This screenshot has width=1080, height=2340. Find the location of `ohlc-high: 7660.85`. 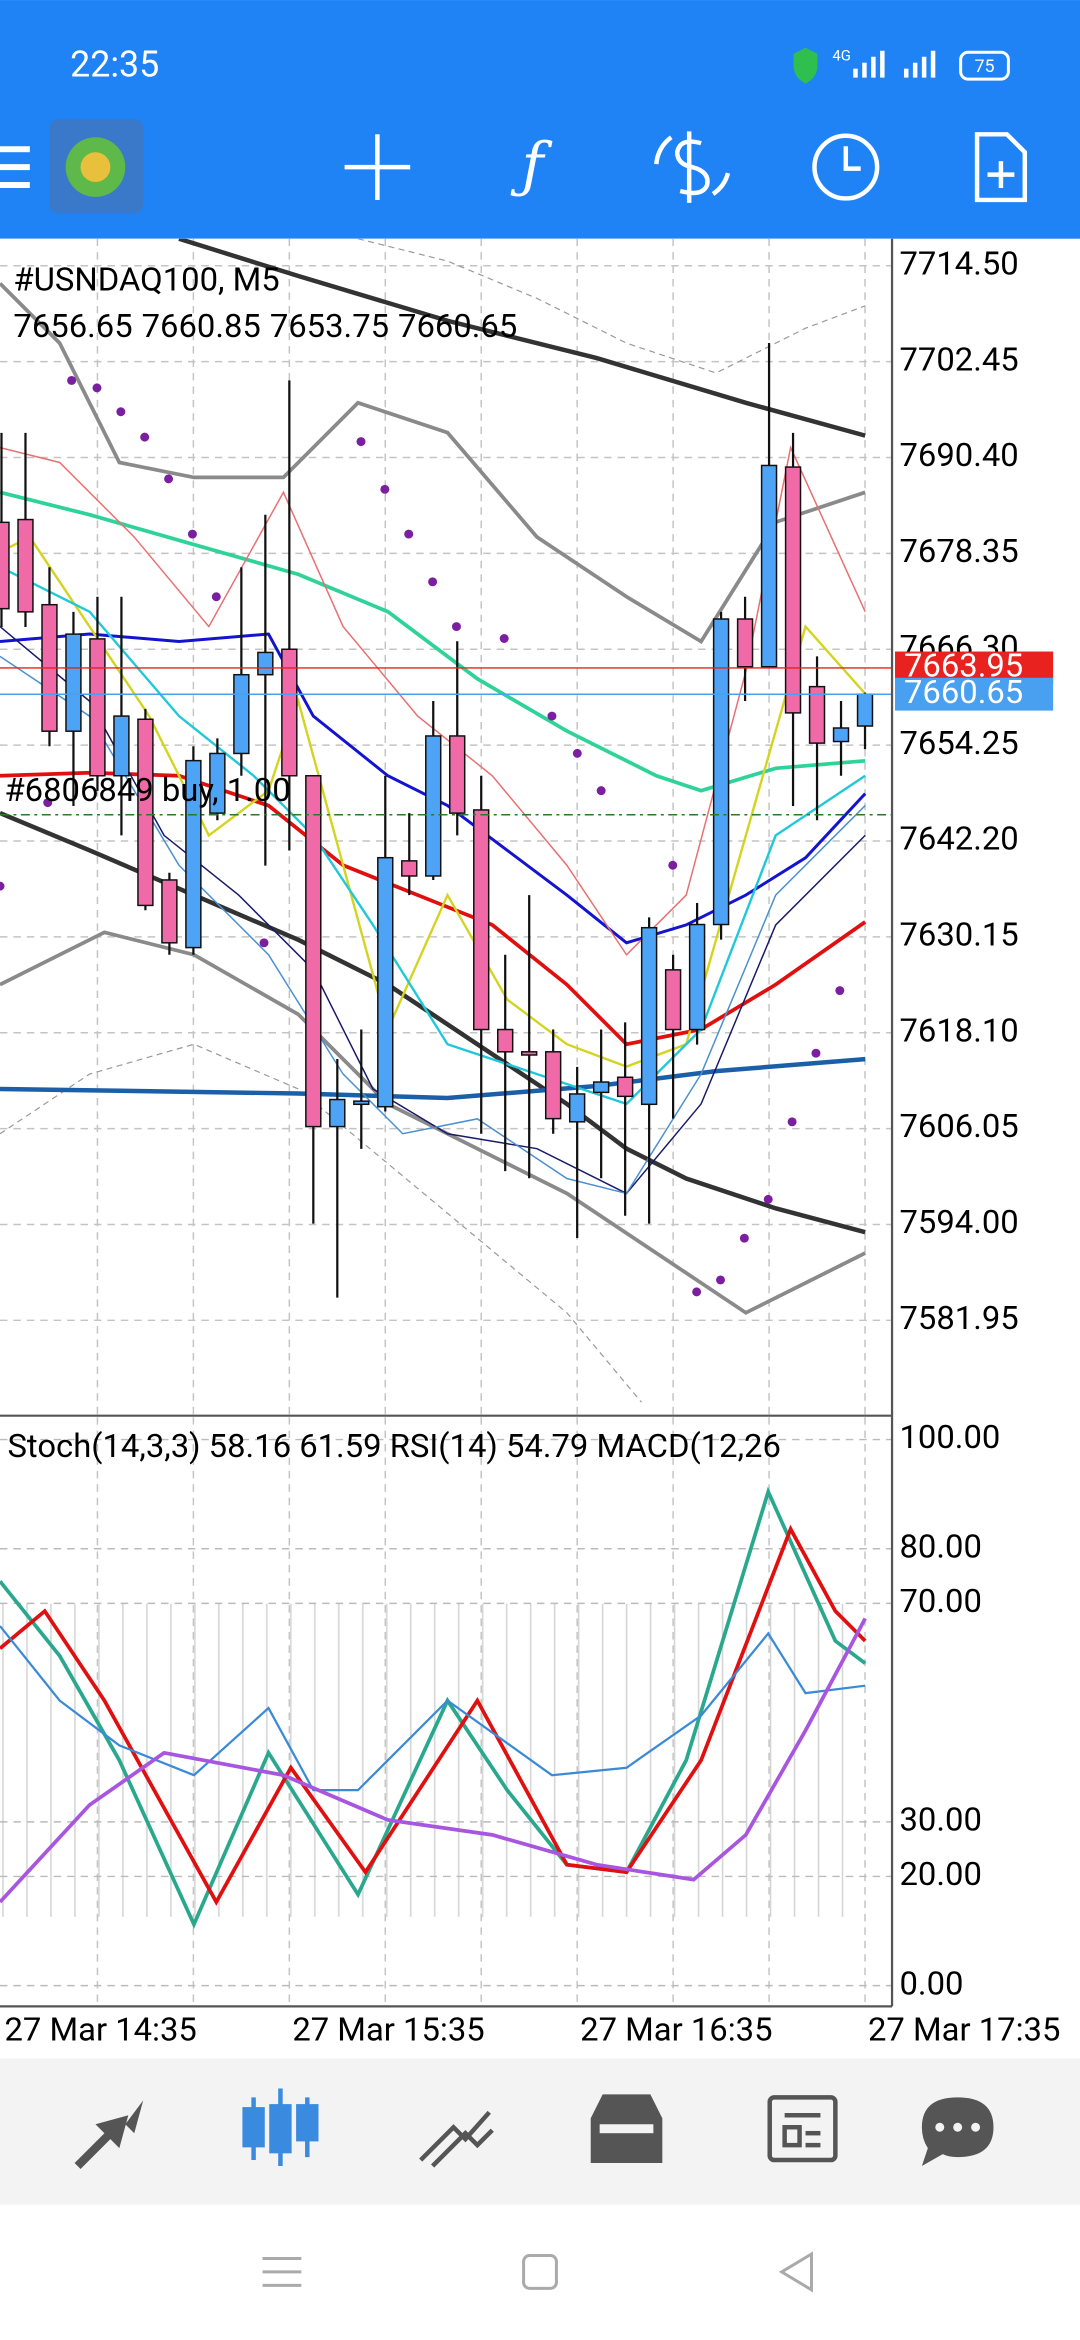

ohlc-high: 7660.85 is located at coordinates (201, 327).